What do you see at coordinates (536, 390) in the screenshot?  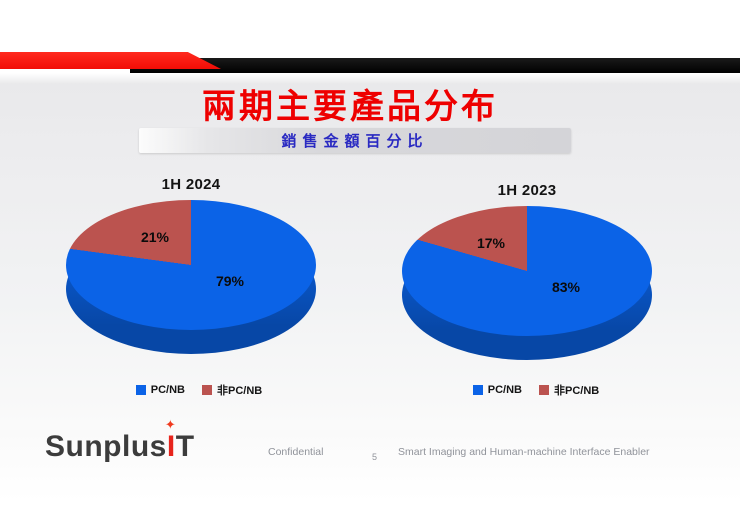 I see `legend-1h2023: PC/NB 非PC/NB` at bounding box center [536, 390].